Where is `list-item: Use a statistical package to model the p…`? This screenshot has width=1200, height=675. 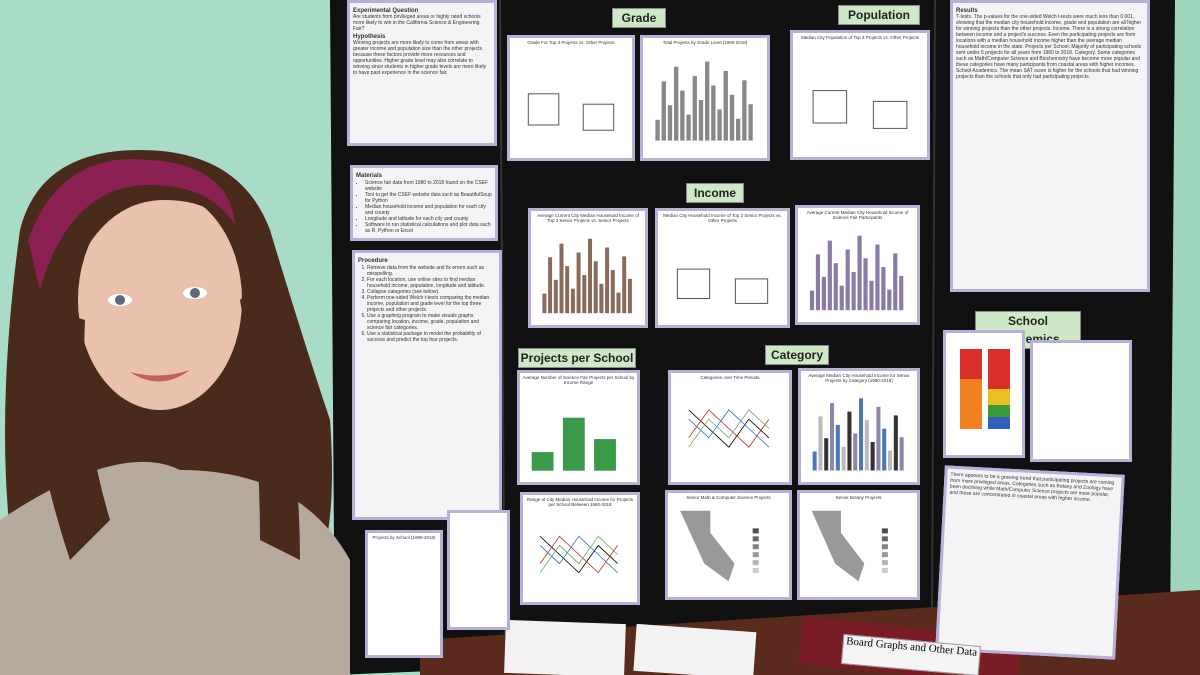 list-item: Use a statistical package to model the p… is located at coordinates (431, 337).